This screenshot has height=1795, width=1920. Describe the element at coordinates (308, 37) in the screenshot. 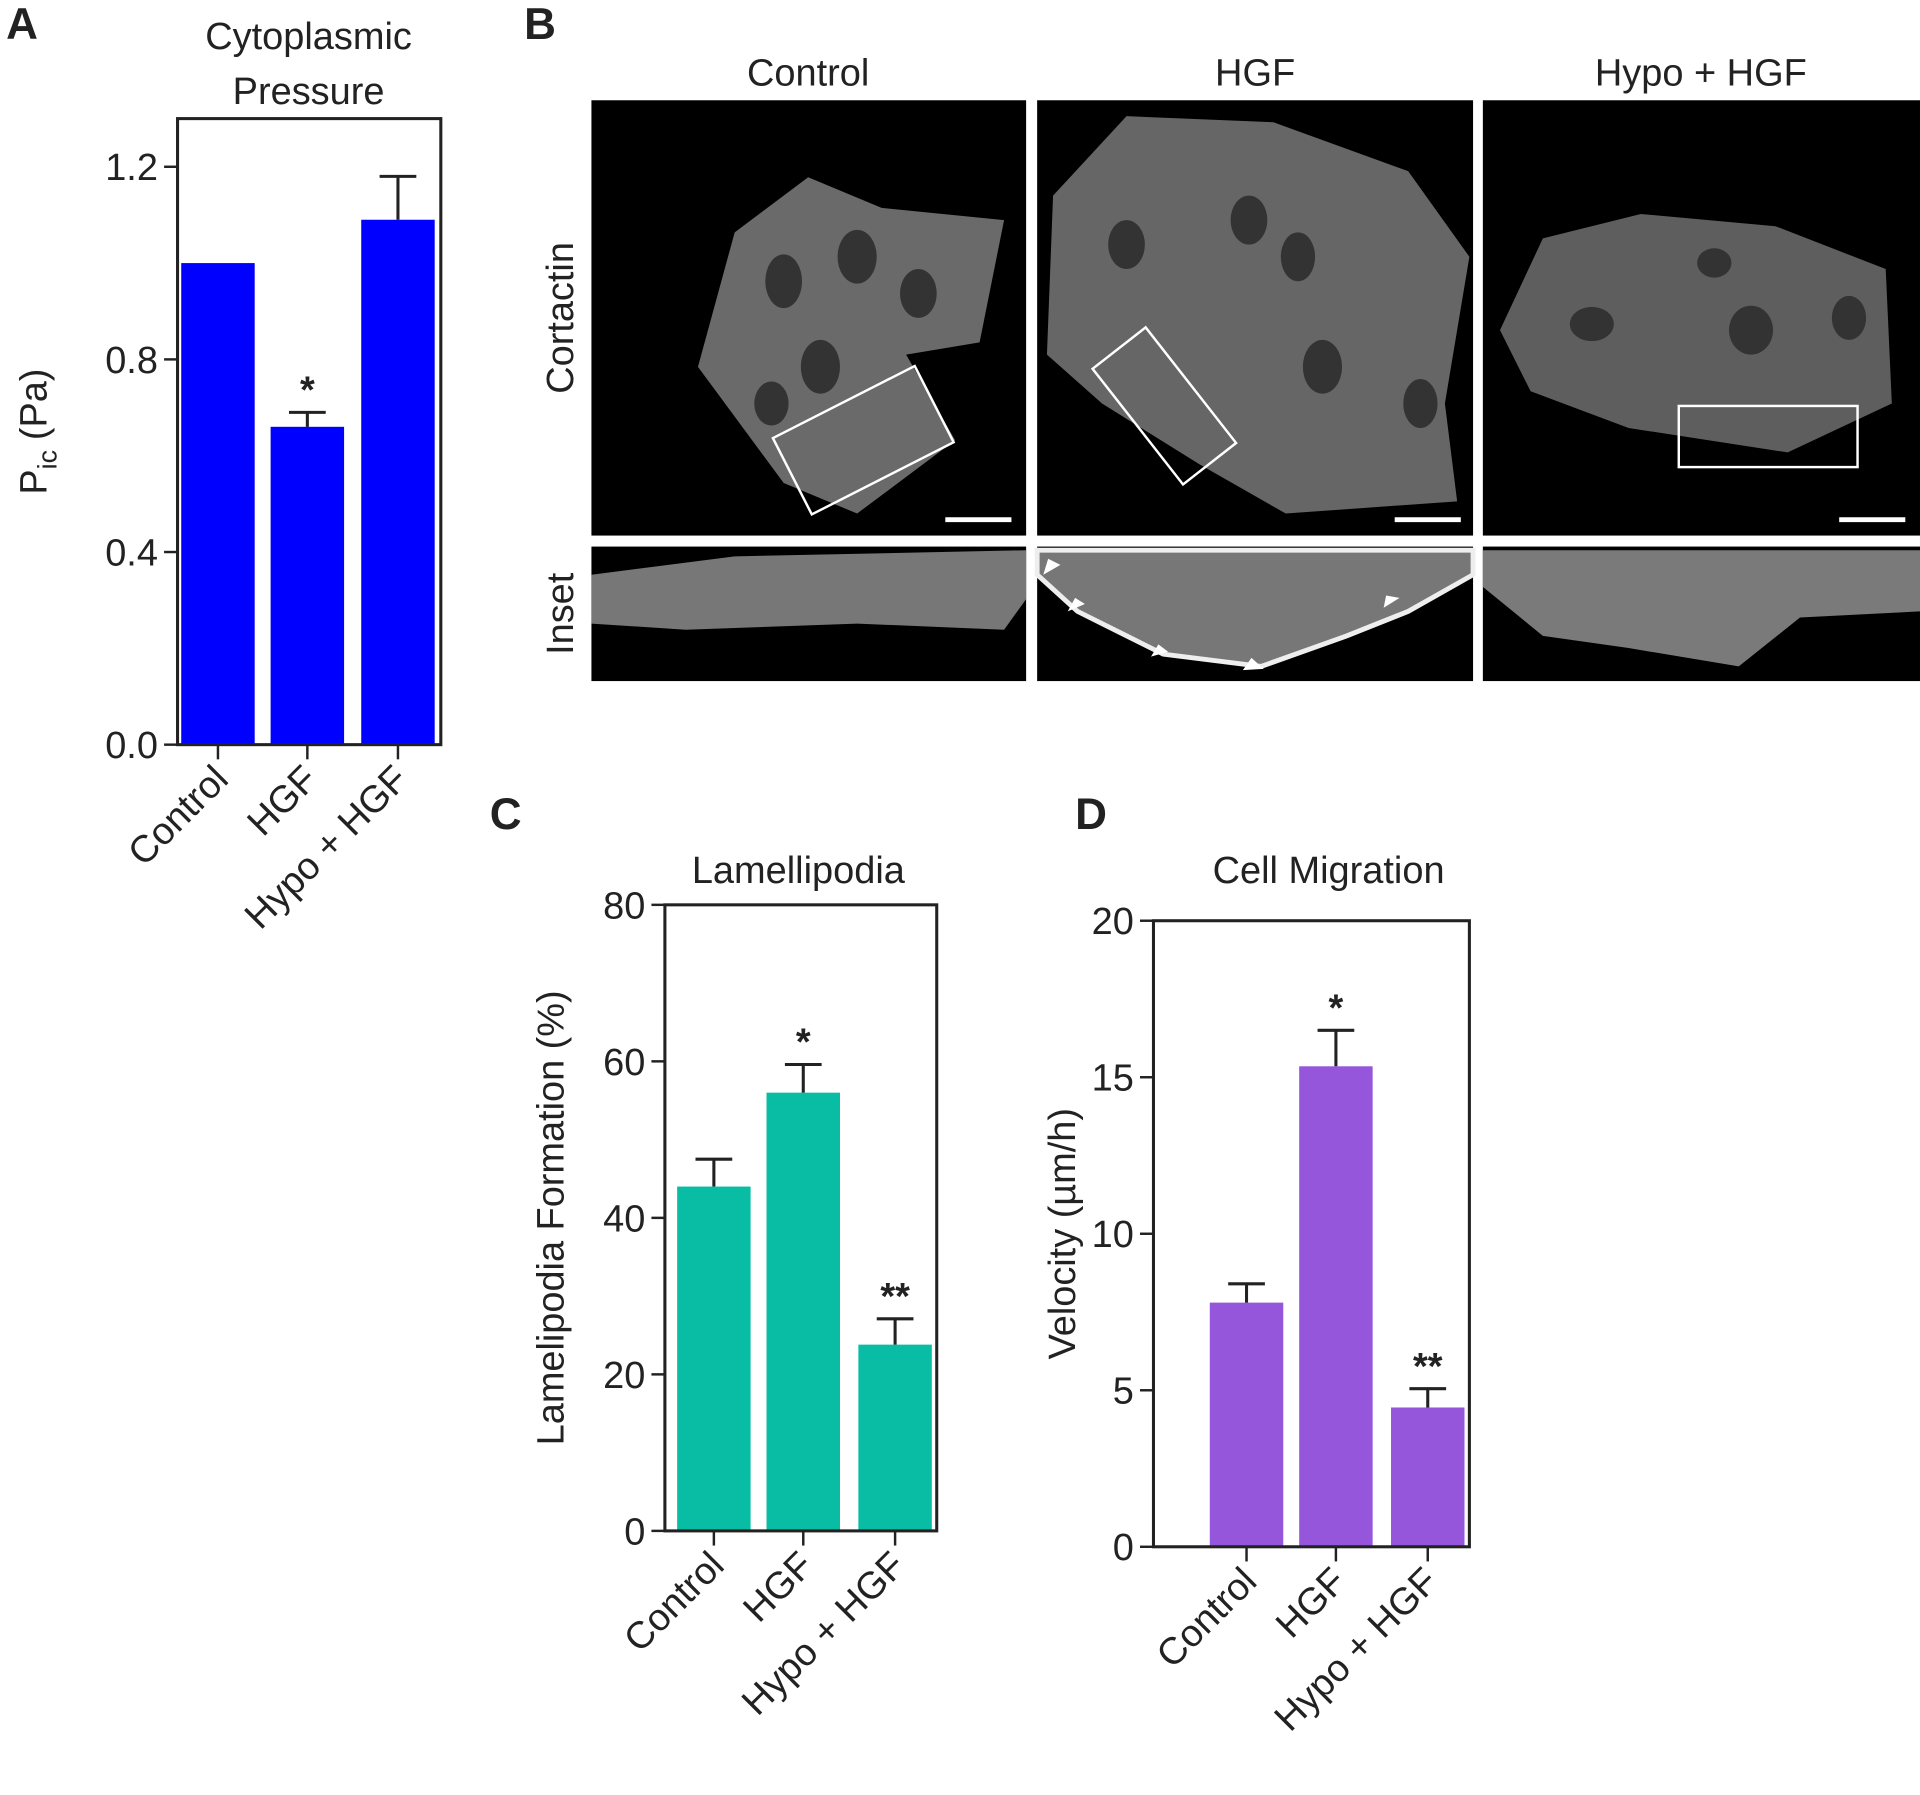

I see `chart-title: Cytoplasmic` at that location.